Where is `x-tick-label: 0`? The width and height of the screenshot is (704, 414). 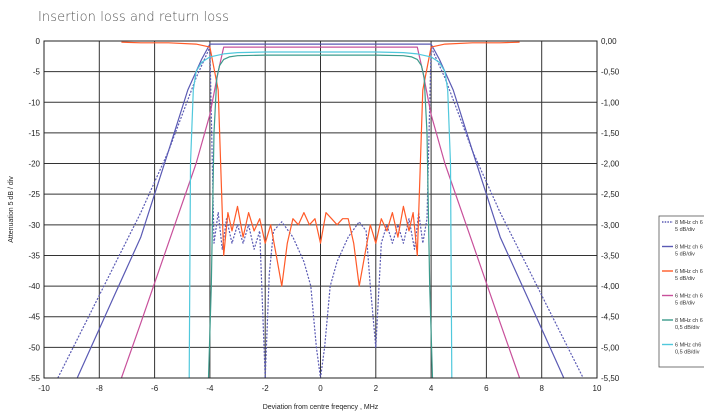 x-tick-label: 0 is located at coordinates (320, 388).